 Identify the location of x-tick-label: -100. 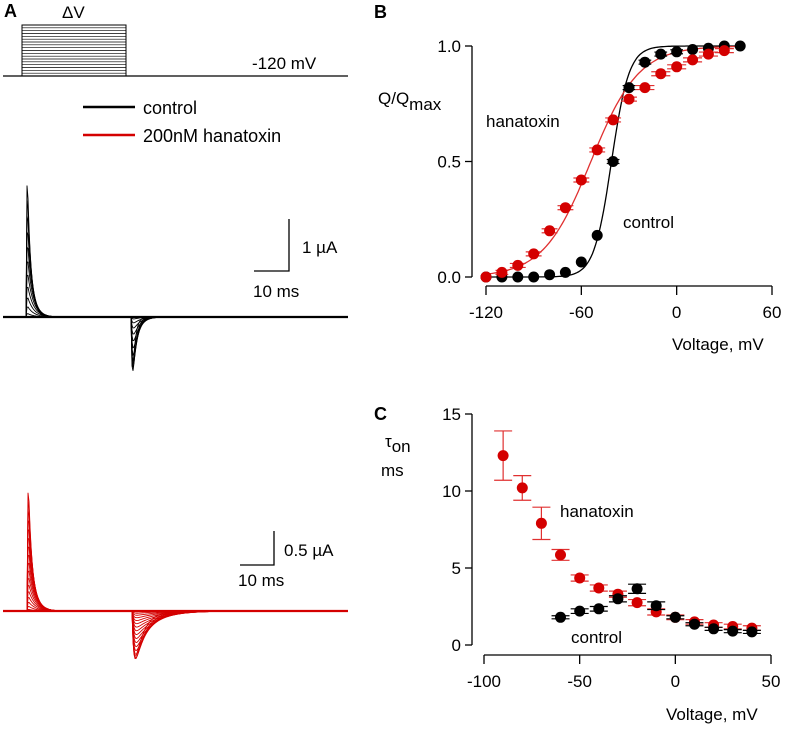
(484, 681).